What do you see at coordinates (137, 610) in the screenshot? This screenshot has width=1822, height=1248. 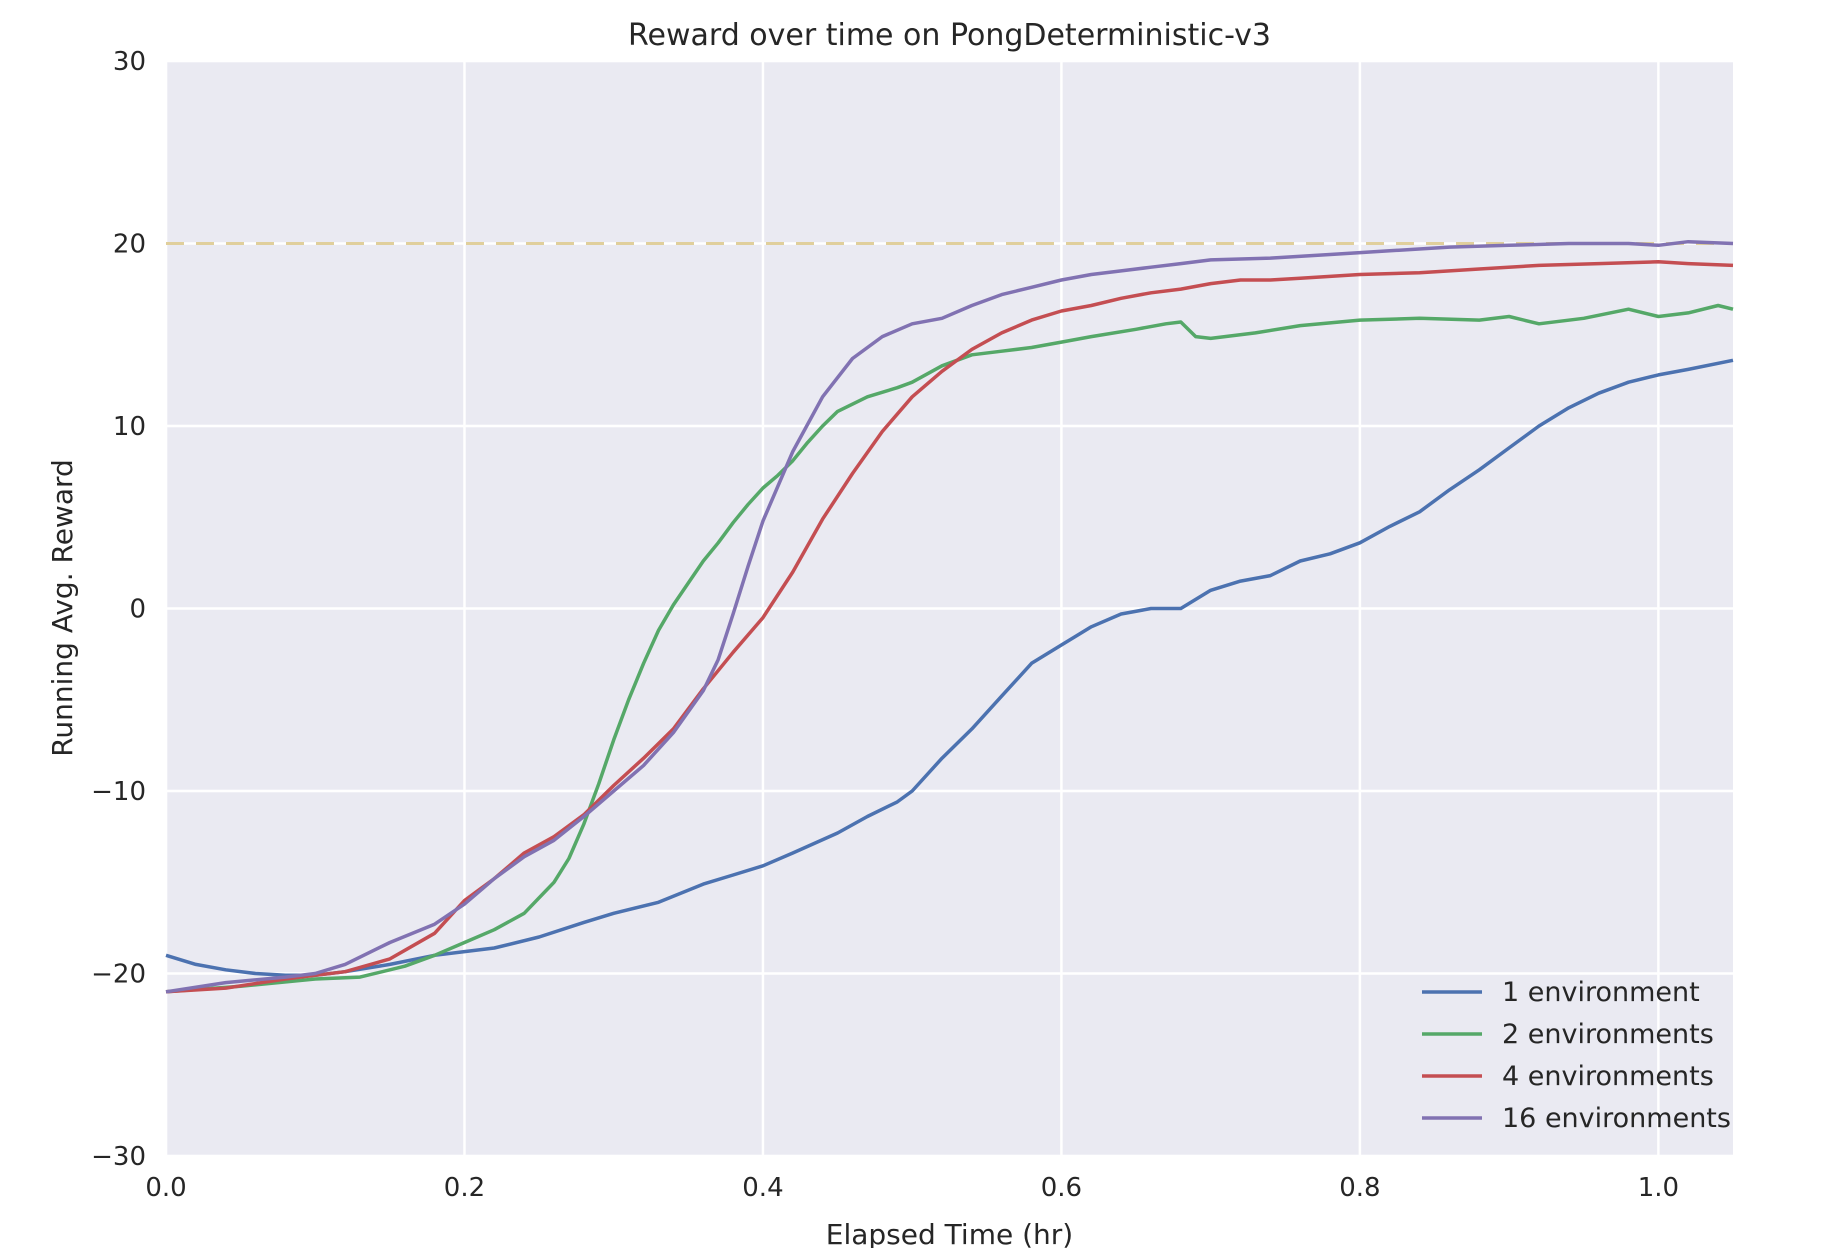 I see `y-tick-label: 0` at bounding box center [137, 610].